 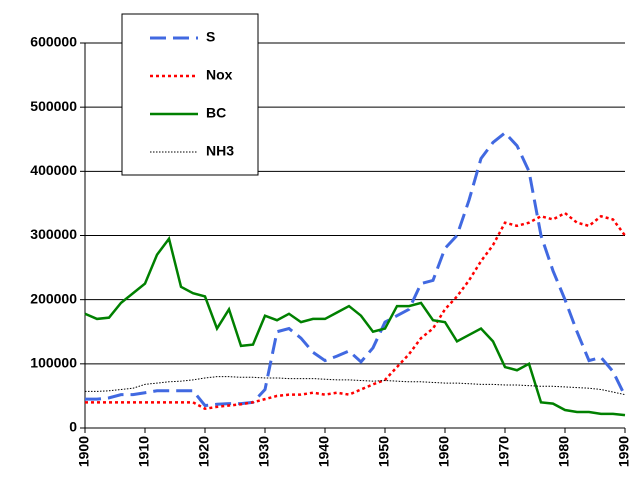 What do you see at coordinates (53, 42) in the screenshot?
I see `y-tick-label: 600000` at bounding box center [53, 42].